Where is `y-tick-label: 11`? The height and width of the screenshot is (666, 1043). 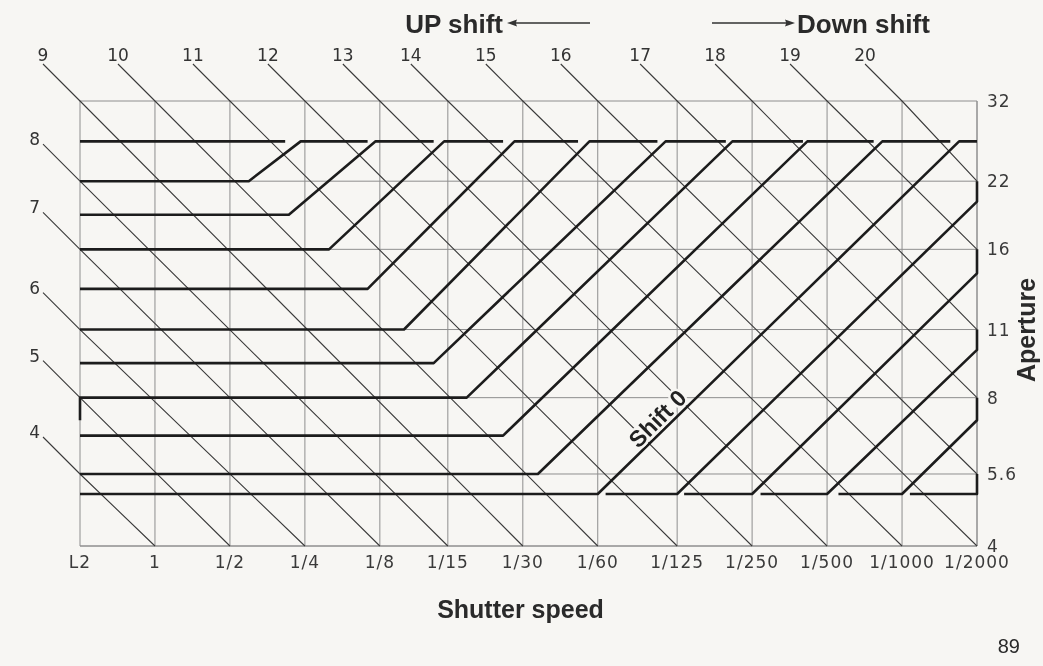
y-tick-label: 11 is located at coordinates (999, 329).